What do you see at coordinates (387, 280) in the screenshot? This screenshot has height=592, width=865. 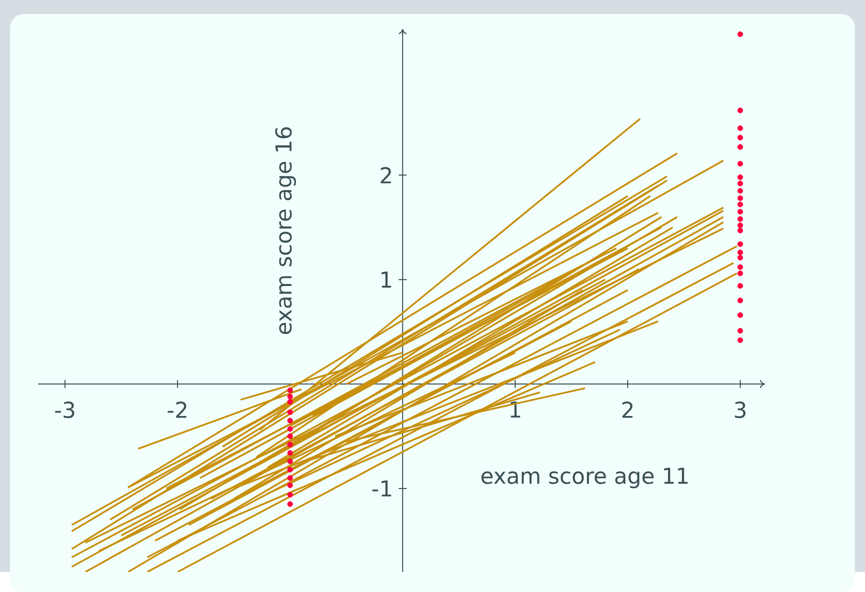 I see `y-tick-label: 1` at bounding box center [387, 280].